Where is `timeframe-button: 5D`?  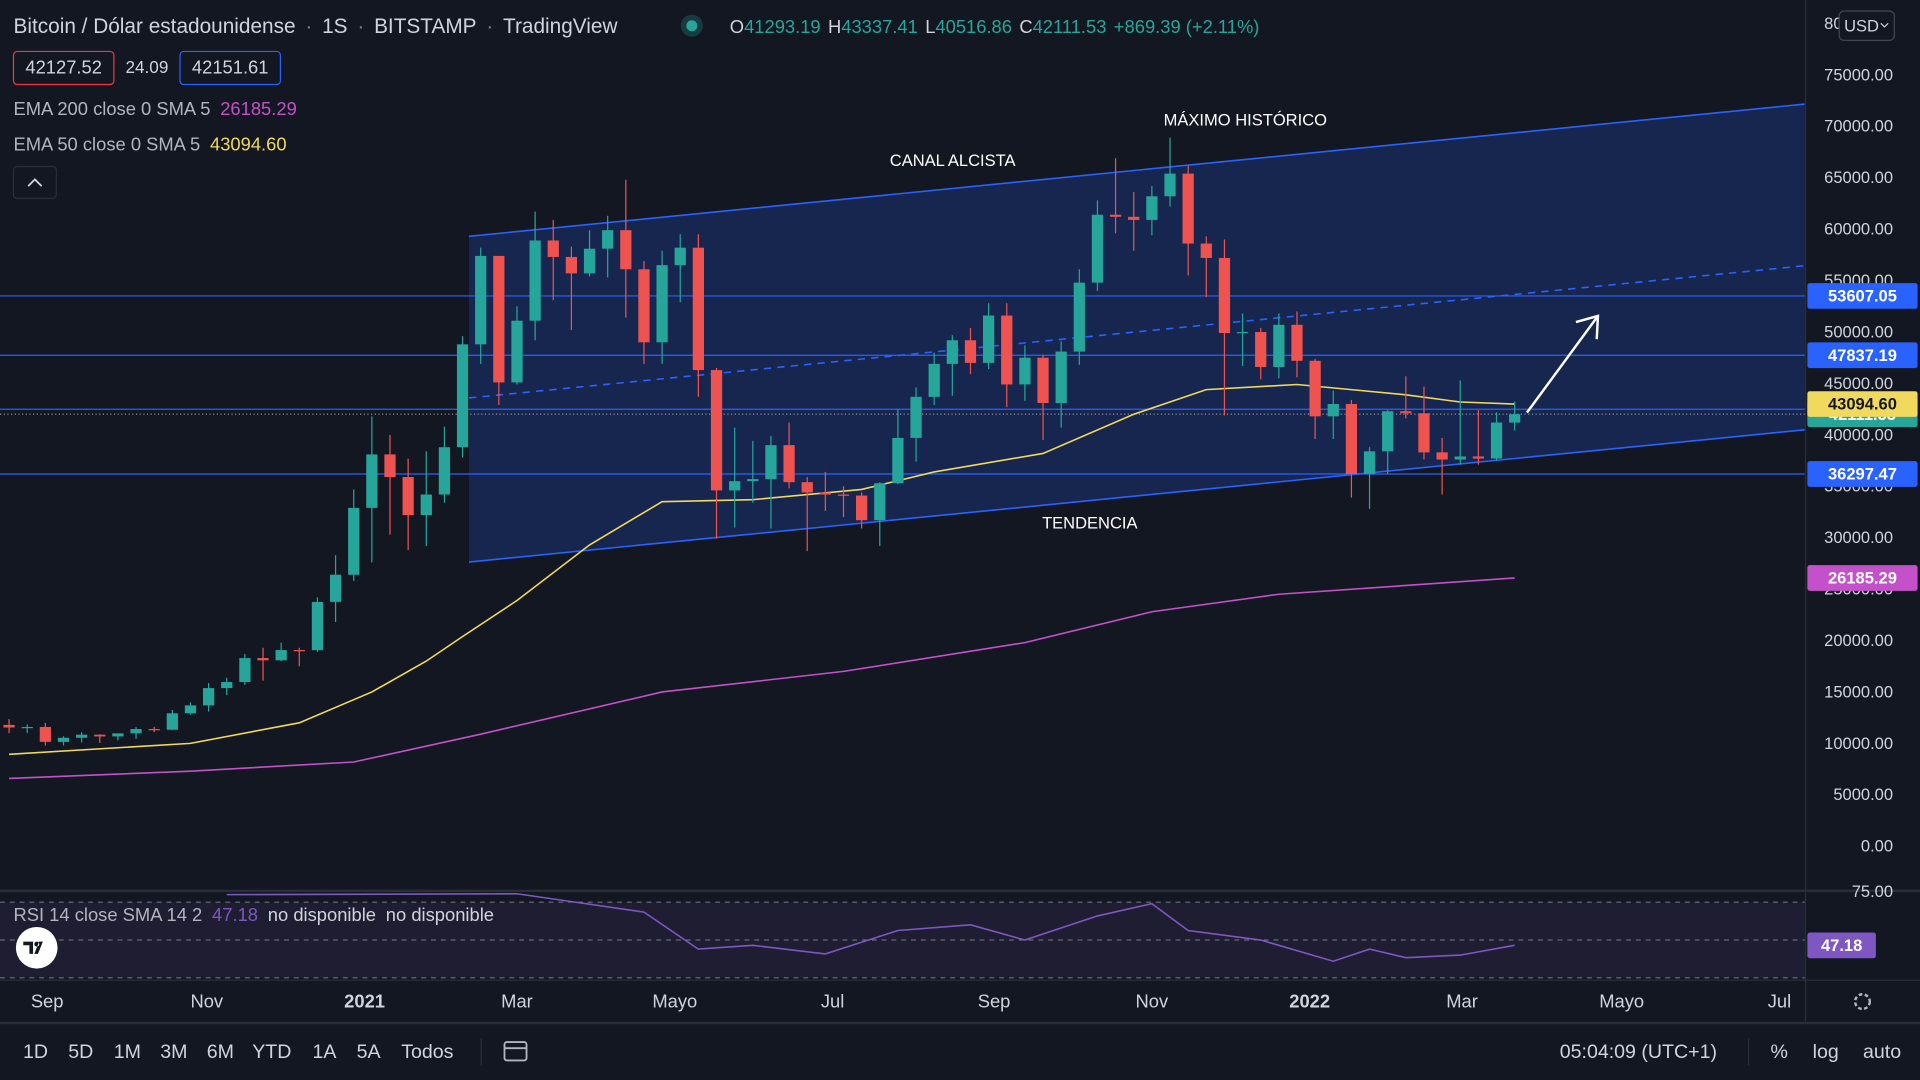 timeframe-button: 5D is located at coordinates (80, 1052).